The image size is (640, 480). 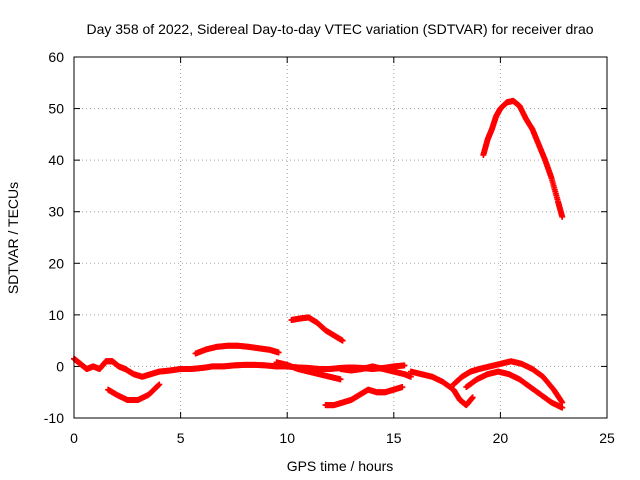 What do you see at coordinates (60, 366) in the screenshot?
I see `y-tick-label: 0` at bounding box center [60, 366].